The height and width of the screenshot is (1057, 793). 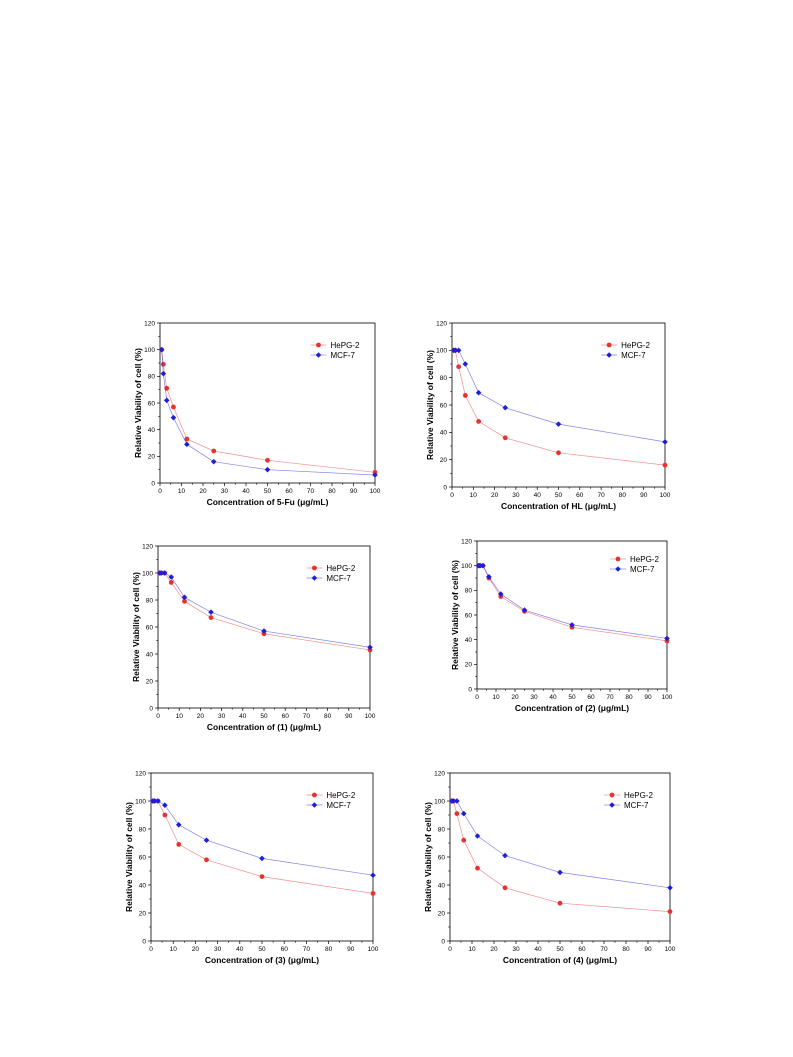 What do you see at coordinates (307, 949) in the screenshot?
I see `x-tick-label: 70` at bounding box center [307, 949].